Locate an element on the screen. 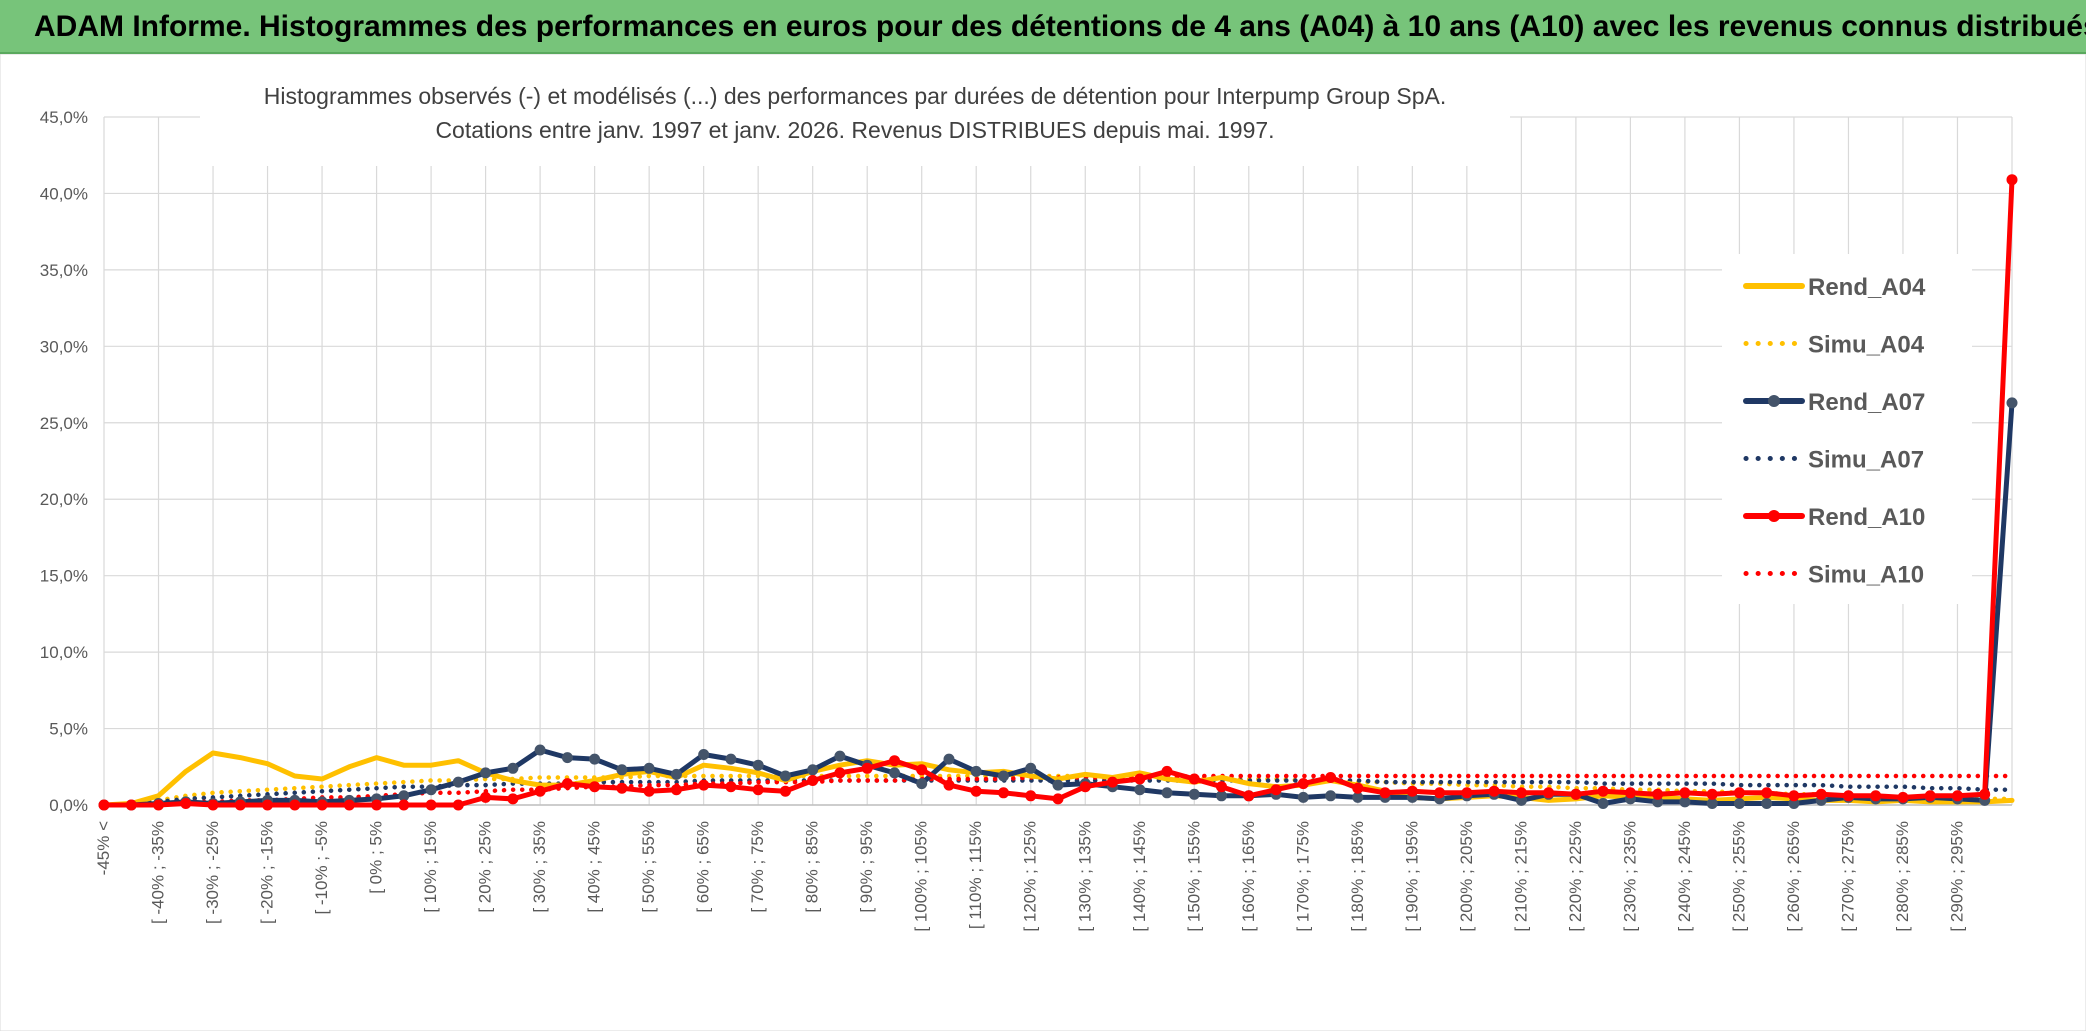 The image size is (2086, 1031). y-tick-label: 35,0% is located at coordinates (64, 270).